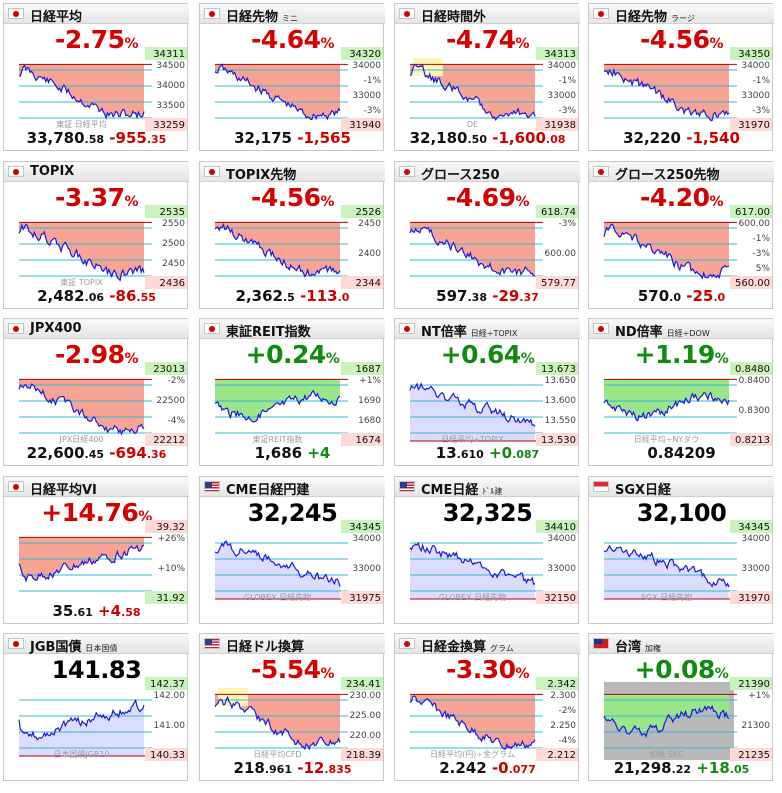  Describe the element at coordinates (681, 644) in the screenshot. I see `tile-header: 台湾 加権` at that location.